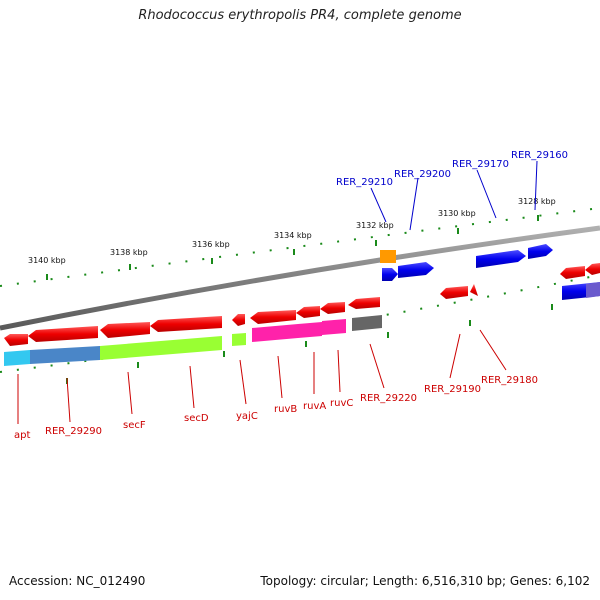 The image size is (600, 600). I want to click on gene-ruvc, so click(332, 308).